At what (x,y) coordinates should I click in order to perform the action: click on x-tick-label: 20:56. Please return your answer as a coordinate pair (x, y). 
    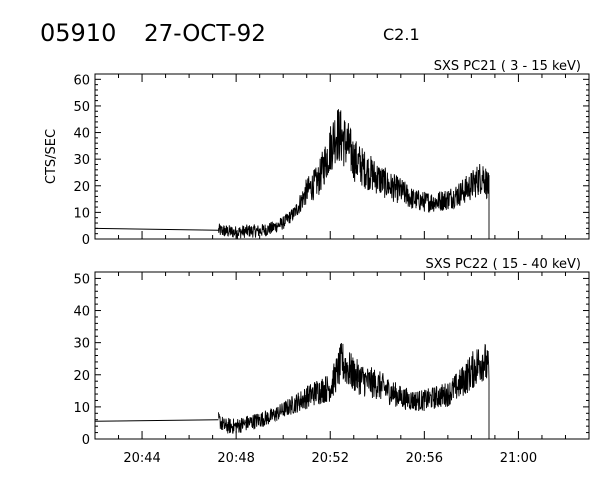
    Looking at the image, I should click on (424, 458).